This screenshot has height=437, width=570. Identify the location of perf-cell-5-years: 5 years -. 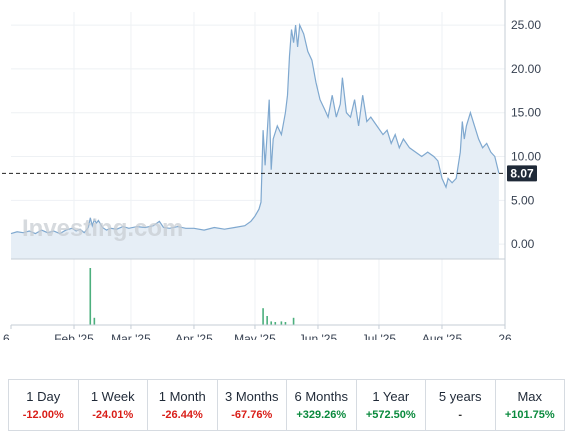
(461, 405).